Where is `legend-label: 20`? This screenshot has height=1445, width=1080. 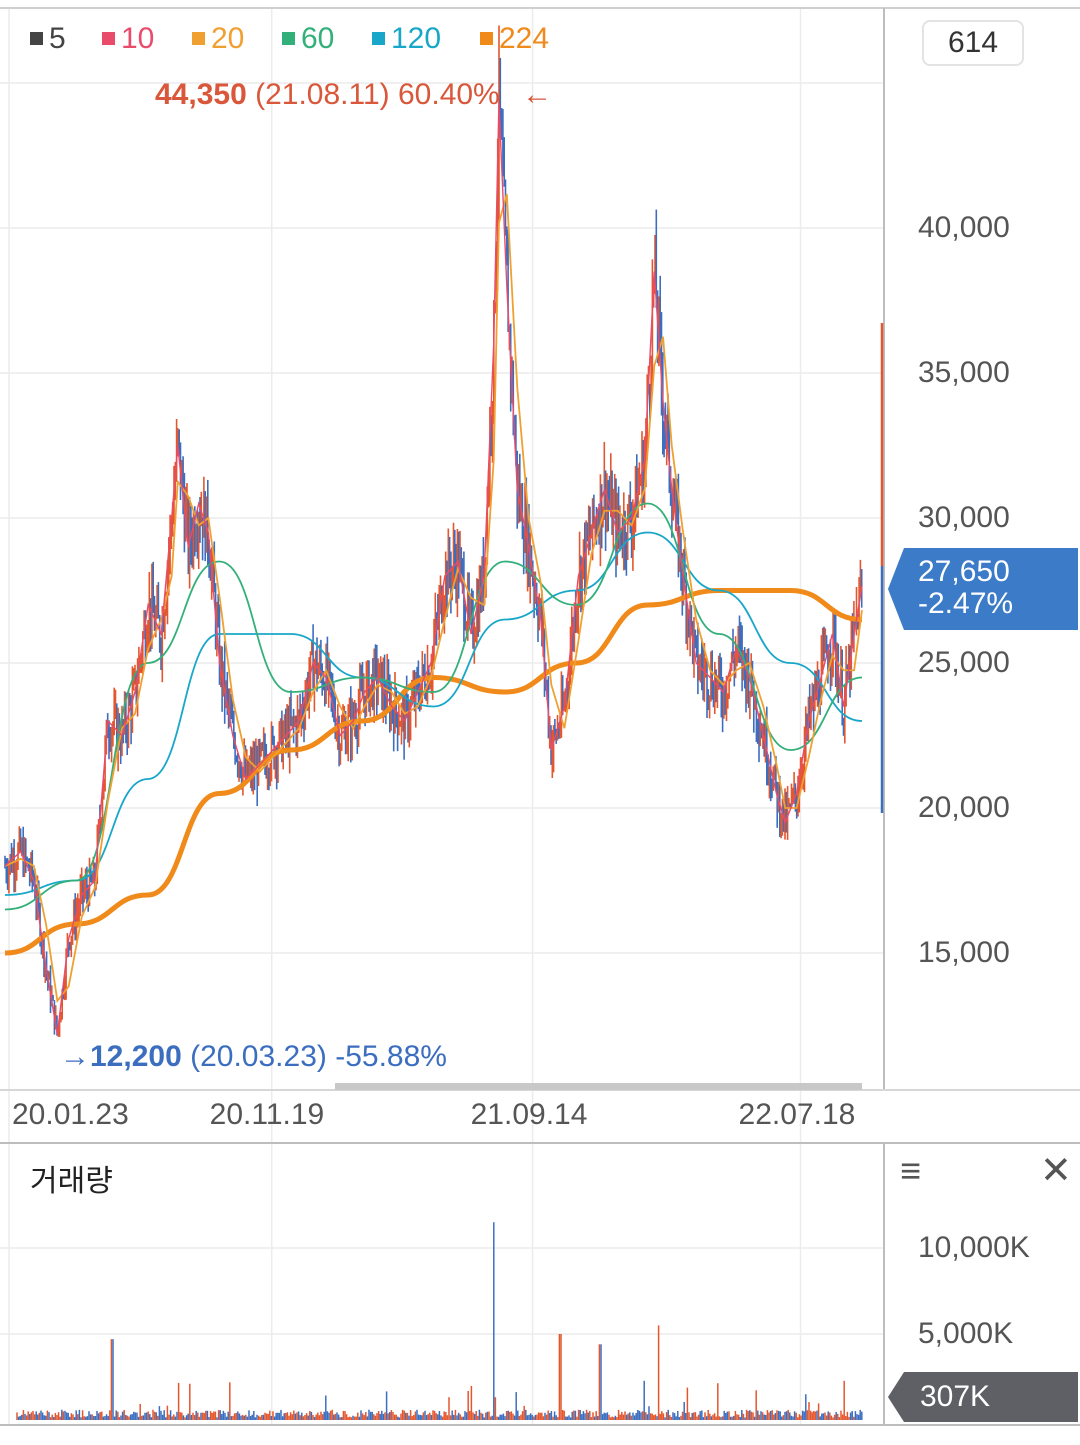 legend-label: 20 is located at coordinates (228, 38).